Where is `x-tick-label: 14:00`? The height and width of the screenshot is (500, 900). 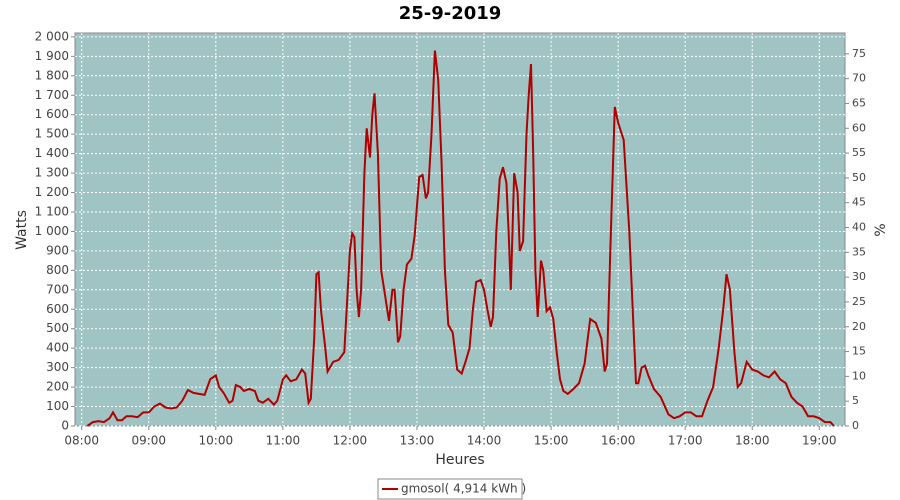 x-tick-label: 14:00 is located at coordinates (484, 441).